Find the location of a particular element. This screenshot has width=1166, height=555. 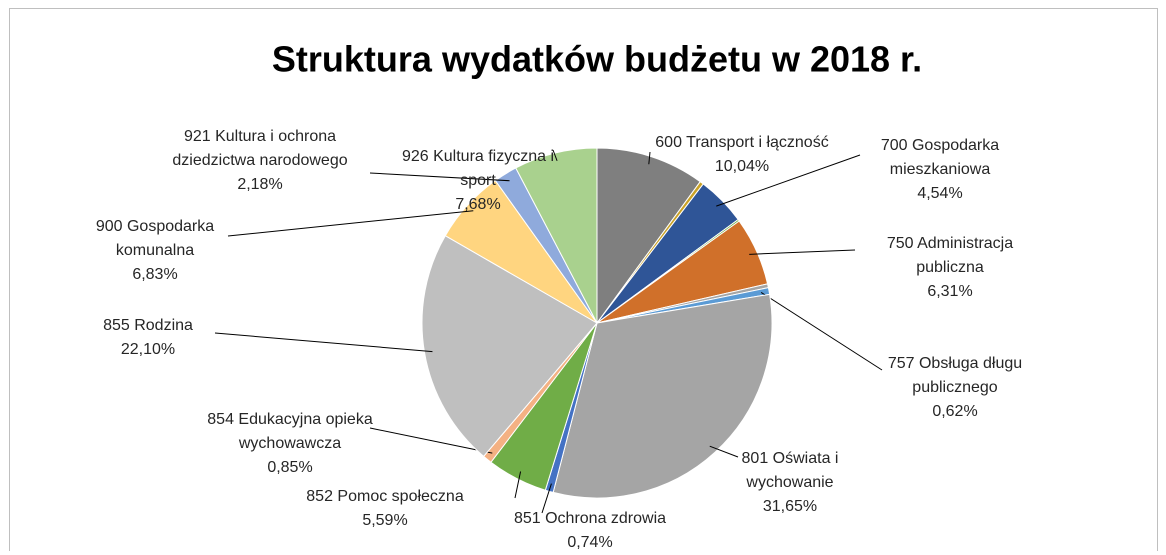

data-label: 855 Rodzina 22,10% is located at coordinates (148, 338).